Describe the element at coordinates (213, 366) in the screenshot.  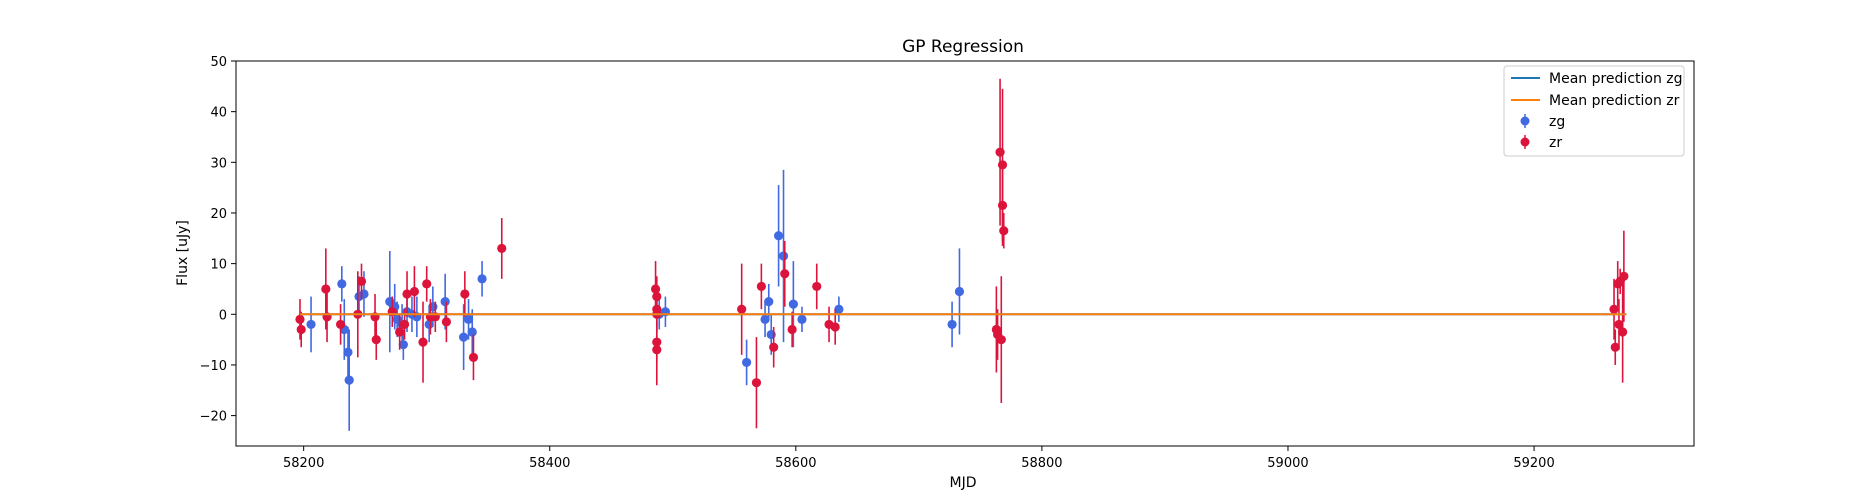
I see `y-tick-label: −10` at that location.